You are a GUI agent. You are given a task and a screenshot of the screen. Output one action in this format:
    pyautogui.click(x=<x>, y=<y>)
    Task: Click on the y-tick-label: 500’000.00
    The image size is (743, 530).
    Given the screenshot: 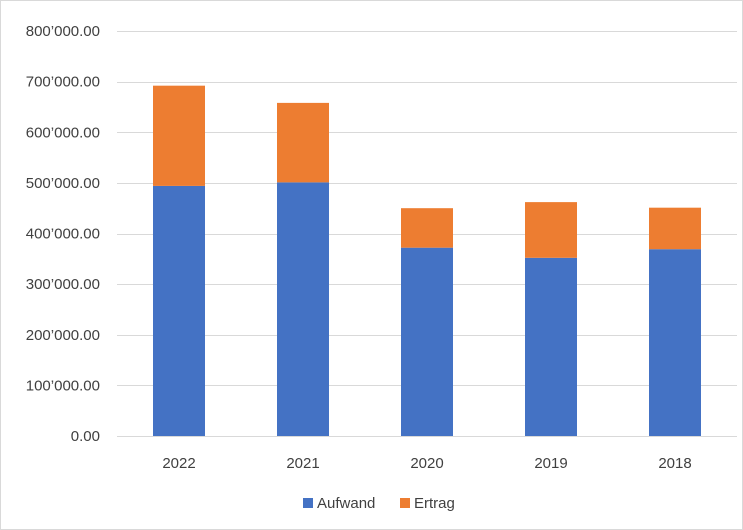 What is the action you would take?
    pyautogui.click(x=63, y=183)
    